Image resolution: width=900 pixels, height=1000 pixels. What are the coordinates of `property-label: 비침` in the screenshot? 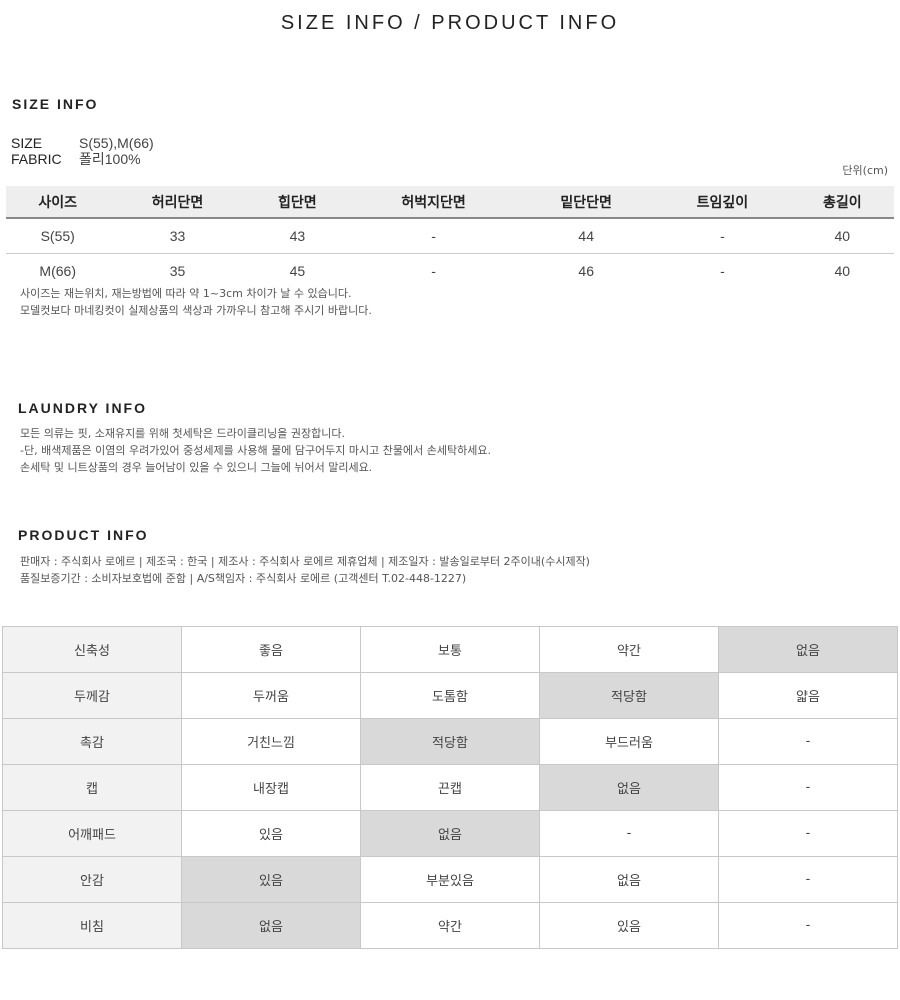 It's located at (92, 925).